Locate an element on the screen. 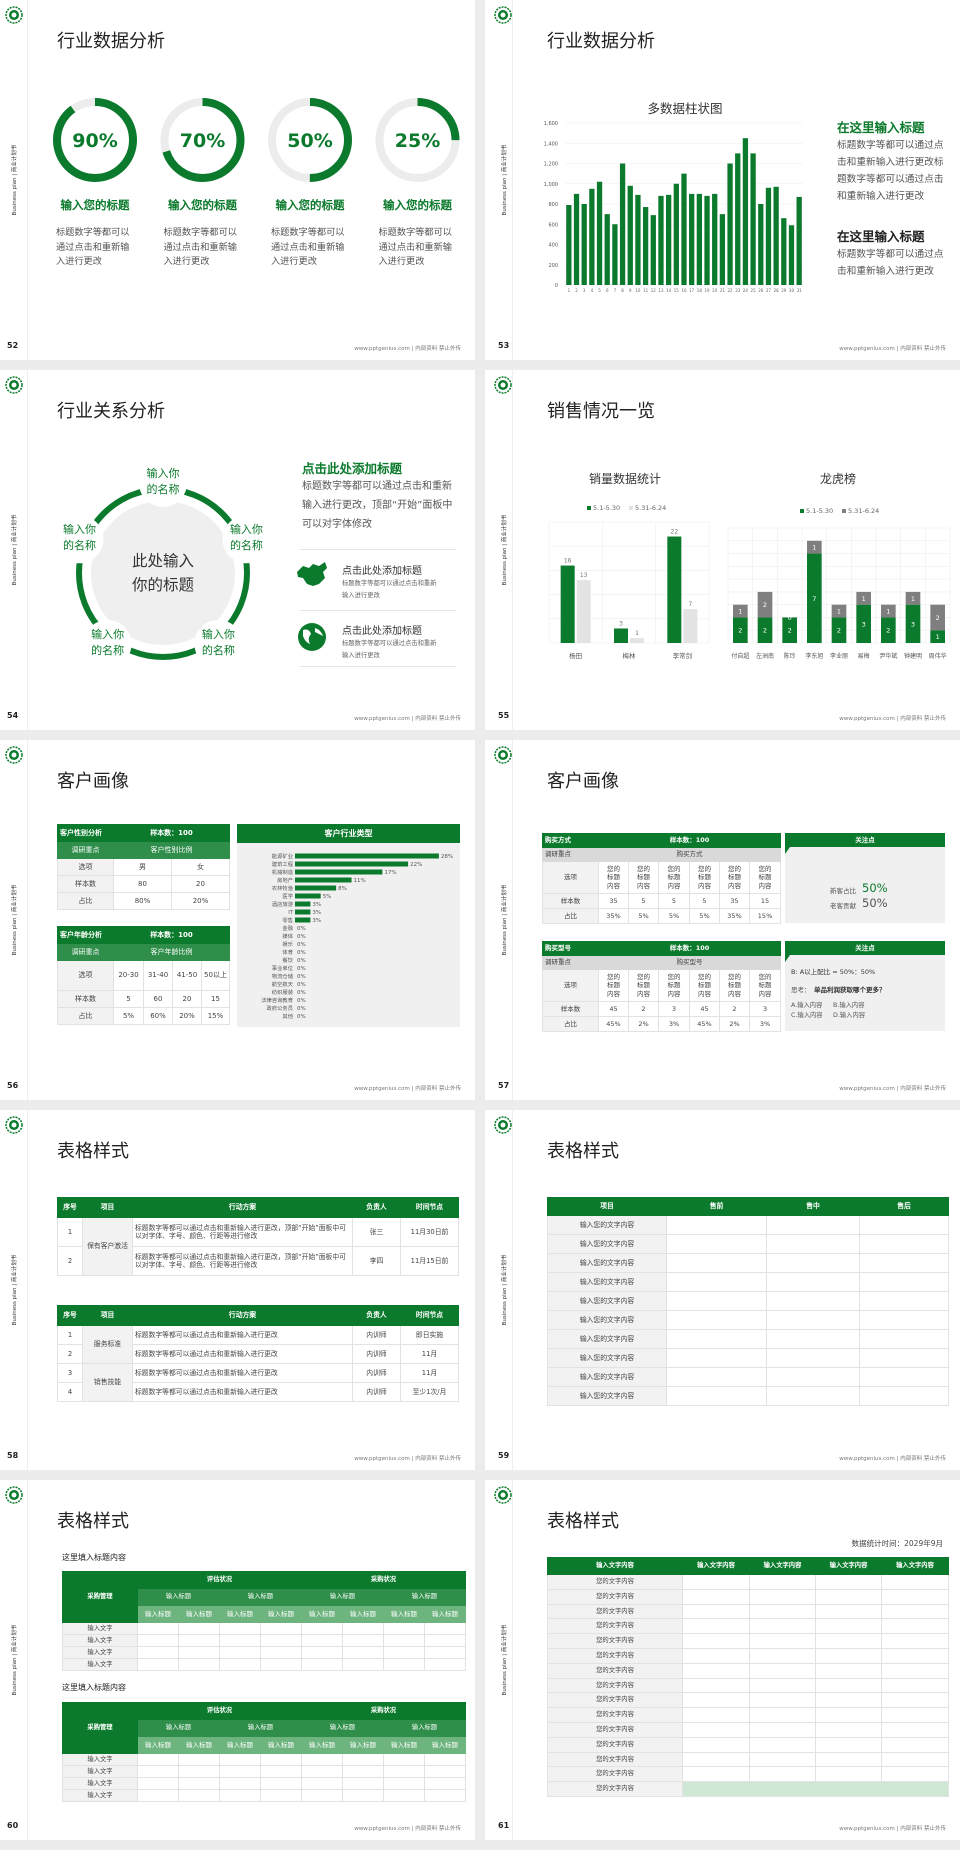 This screenshot has height=1850, width=960. table-row: 占比 80% 20% is located at coordinates (143, 901).